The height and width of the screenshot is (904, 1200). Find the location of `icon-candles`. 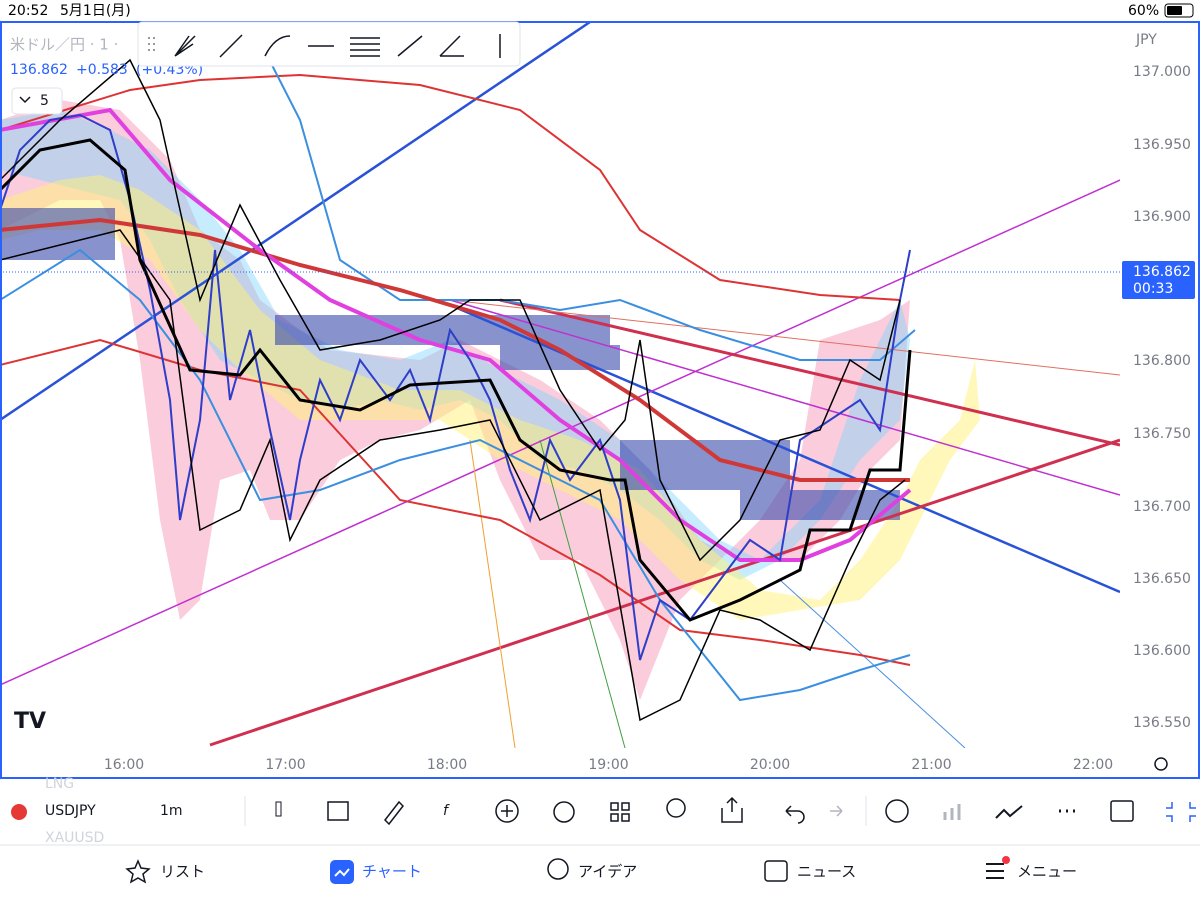

icon-candles is located at coordinates (278, 809).